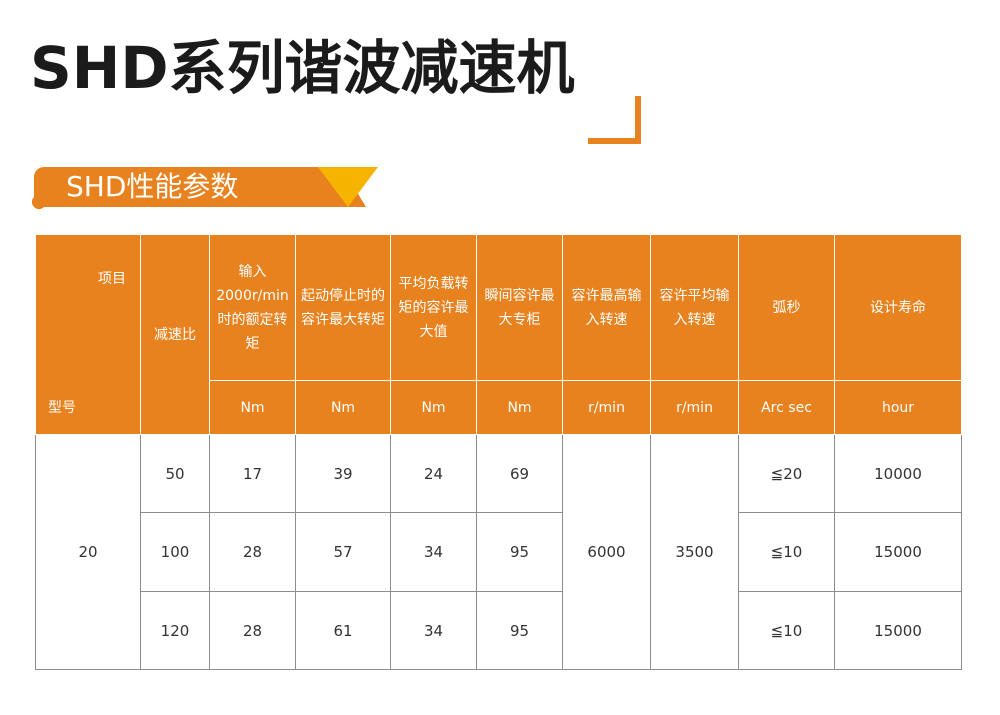 The height and width of the screenshot is (715, 1000). I want to click on banner-shape-icon, so click(204, 188).